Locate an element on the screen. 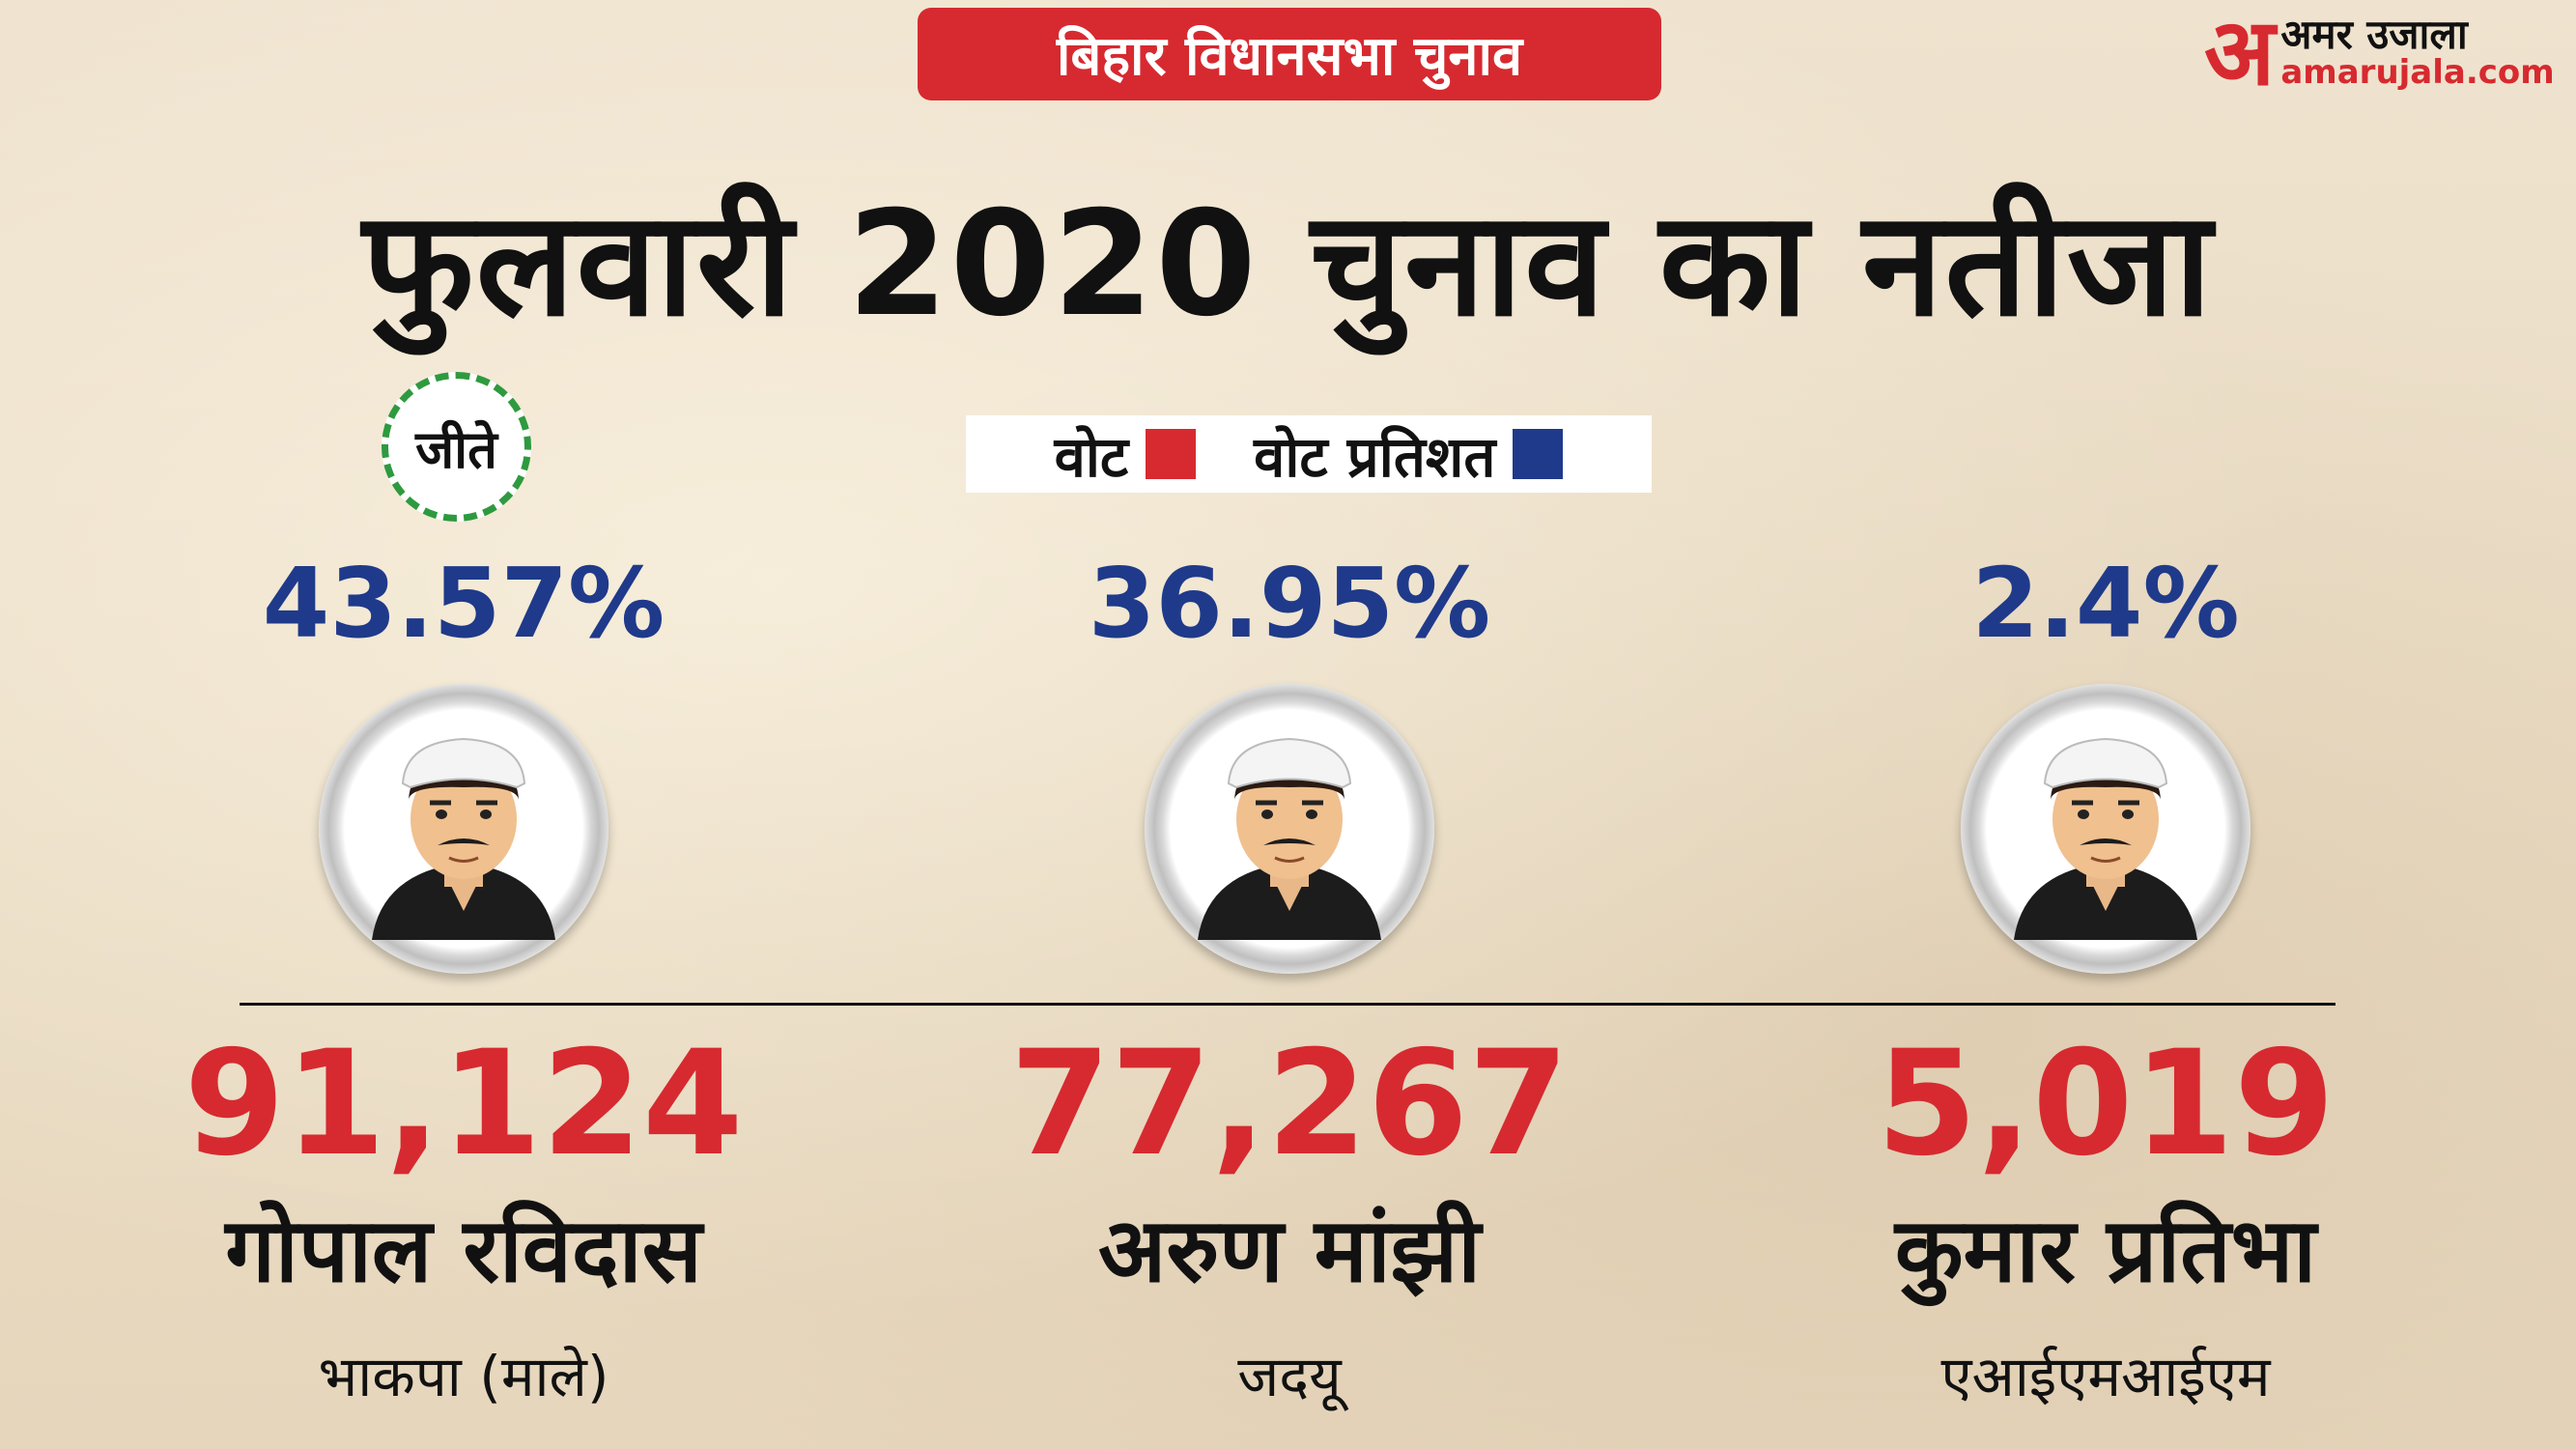  logo-texts: अमर उजाला amarujala.com is located at coordinates (2417, 52).